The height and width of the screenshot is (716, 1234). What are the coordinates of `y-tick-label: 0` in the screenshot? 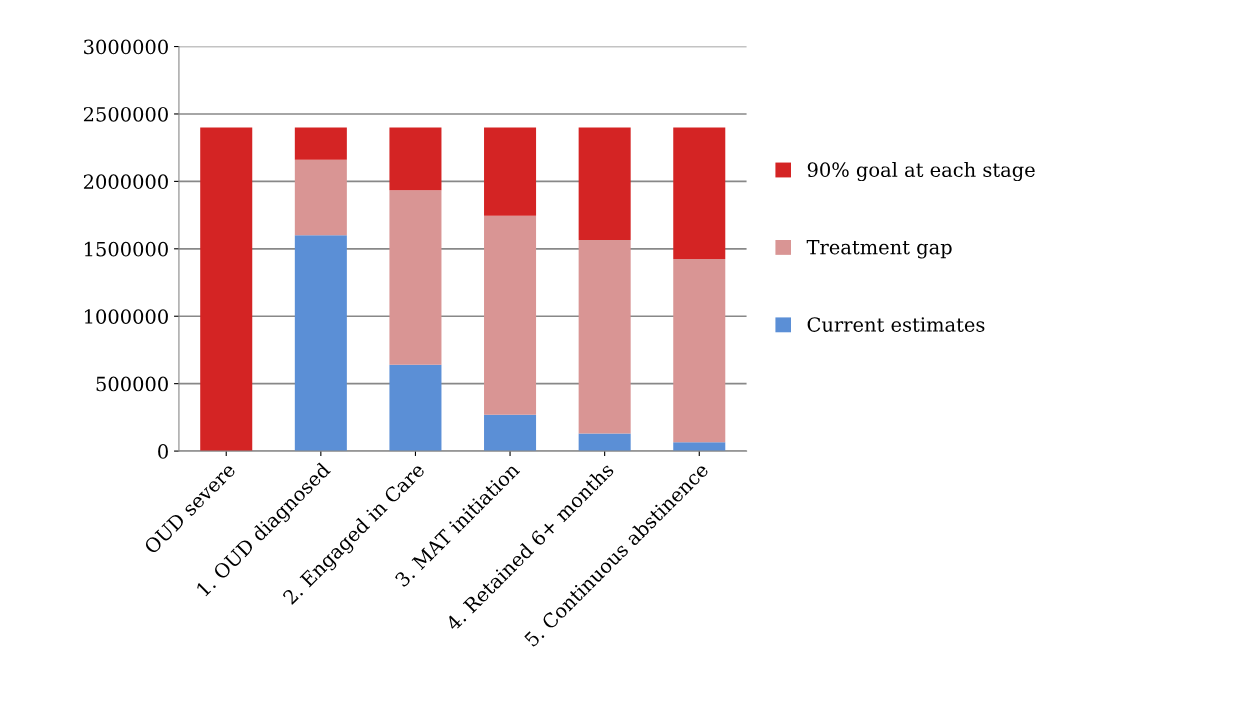 It's located at (163, 451).